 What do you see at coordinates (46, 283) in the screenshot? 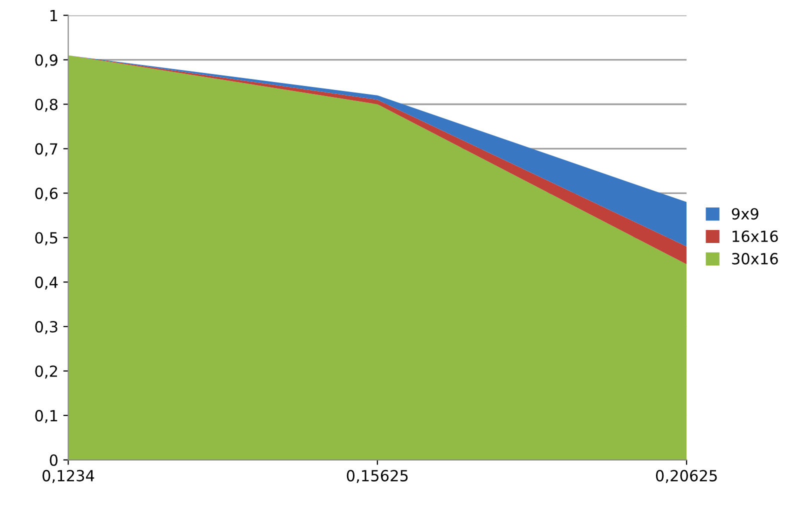
I see `y-tick-label: 0,4` at bounding box center [46, 283].